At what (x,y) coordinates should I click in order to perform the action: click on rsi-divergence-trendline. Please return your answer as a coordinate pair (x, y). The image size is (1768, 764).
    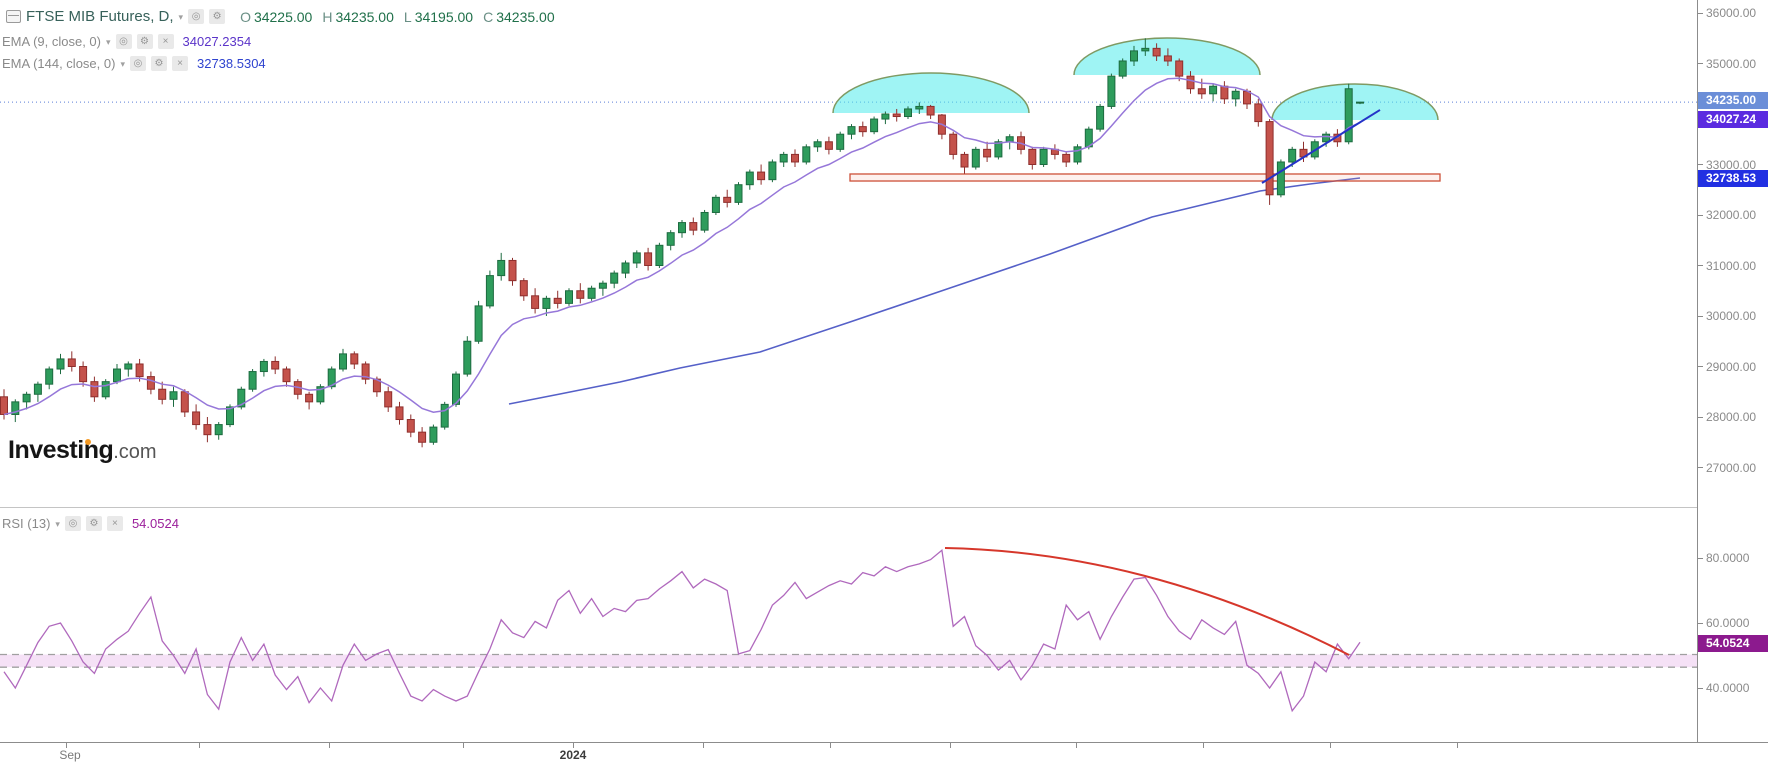
    Looking at the image, I should click on (1147, 601).